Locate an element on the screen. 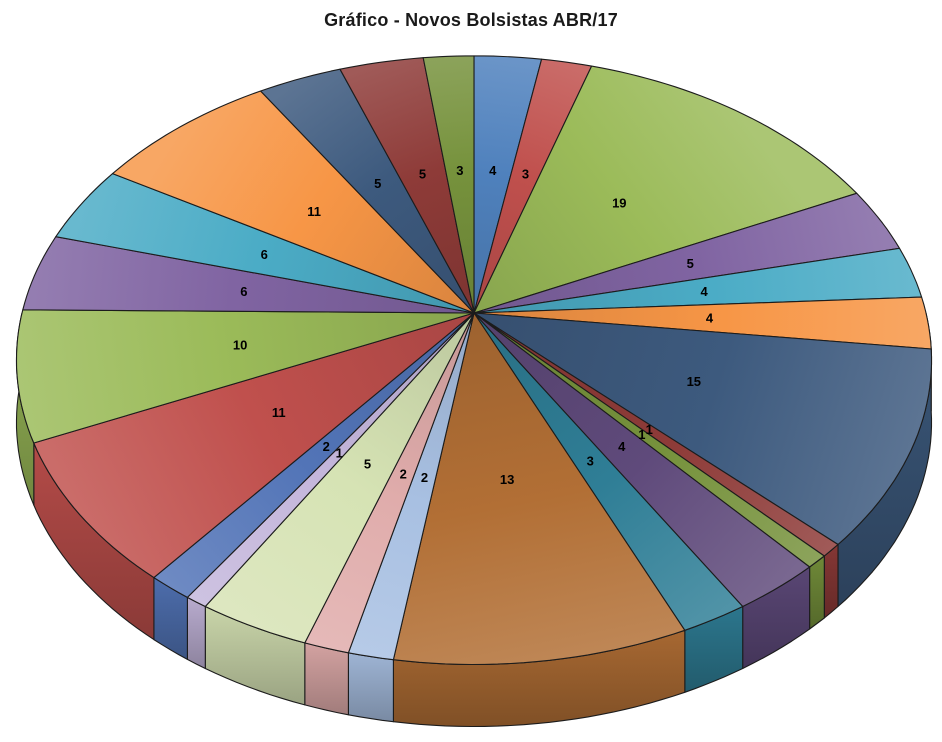 The width and height of the screenshot is (942, 742). slice-value-label: 10 is located at coordinates (240, 345).